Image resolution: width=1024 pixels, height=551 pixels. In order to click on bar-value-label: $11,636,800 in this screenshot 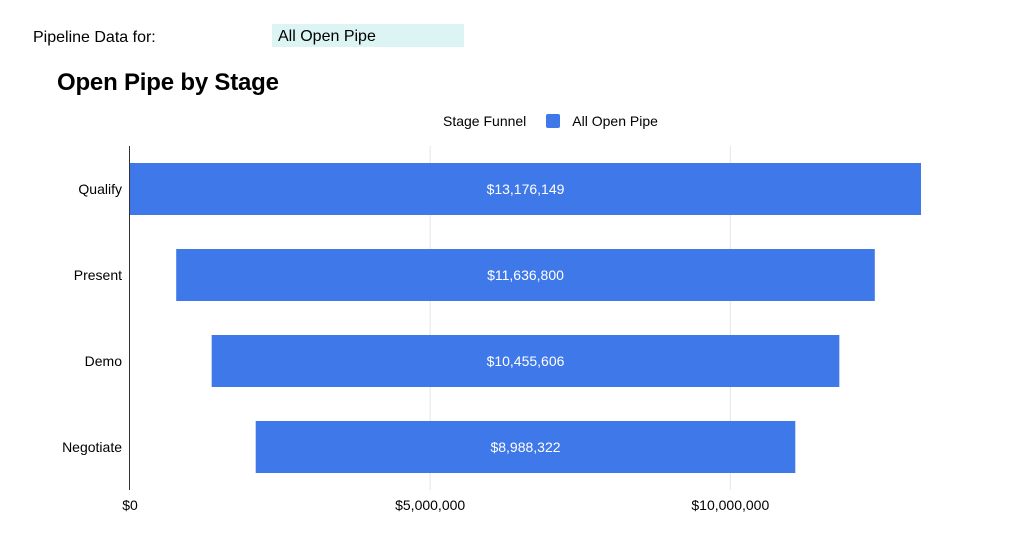, I will do `click(525, 275)`.